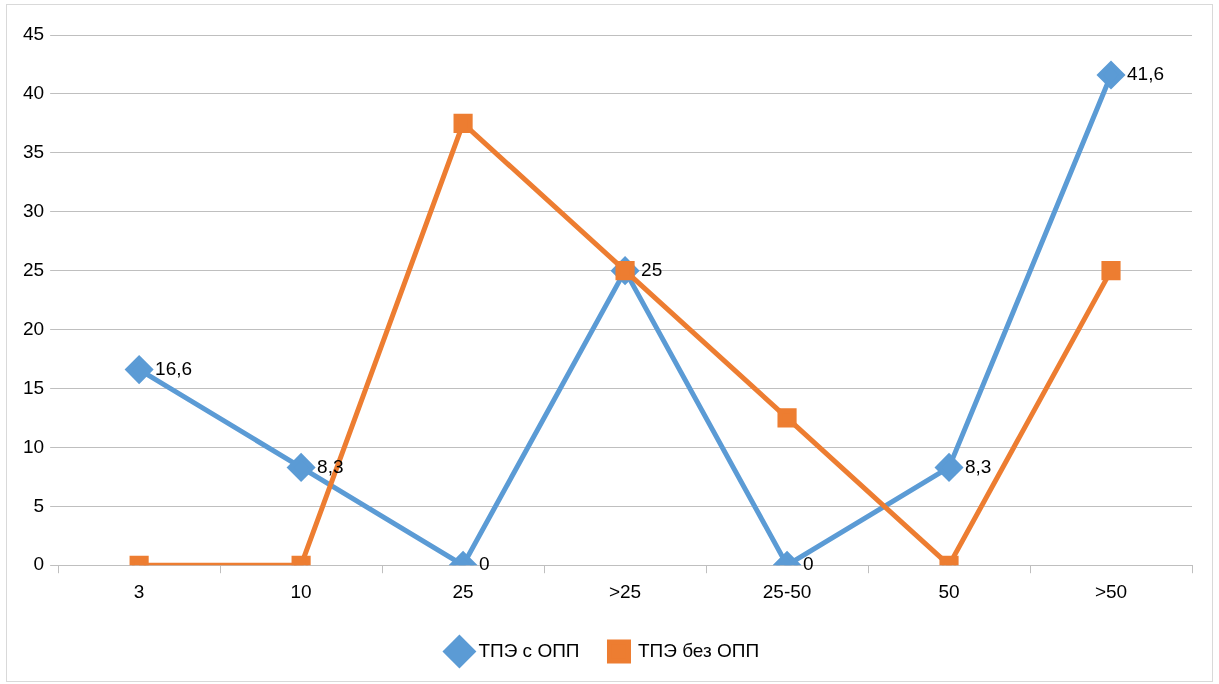 This screenshot has width=1219, height=684. I want to click on data-label: 16,6, so click(174, 368).